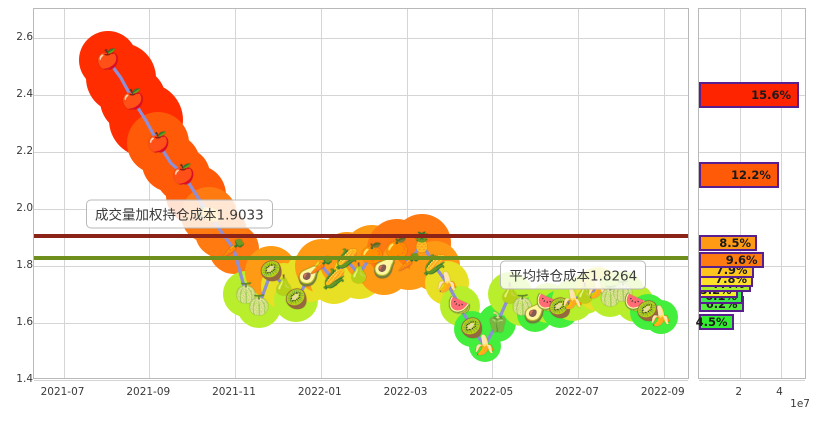  What do you see at coordinates (491, 392) in the screenshot?
I see `x-axis-tick-label: 2022-05` at bounding box center [491, 392].